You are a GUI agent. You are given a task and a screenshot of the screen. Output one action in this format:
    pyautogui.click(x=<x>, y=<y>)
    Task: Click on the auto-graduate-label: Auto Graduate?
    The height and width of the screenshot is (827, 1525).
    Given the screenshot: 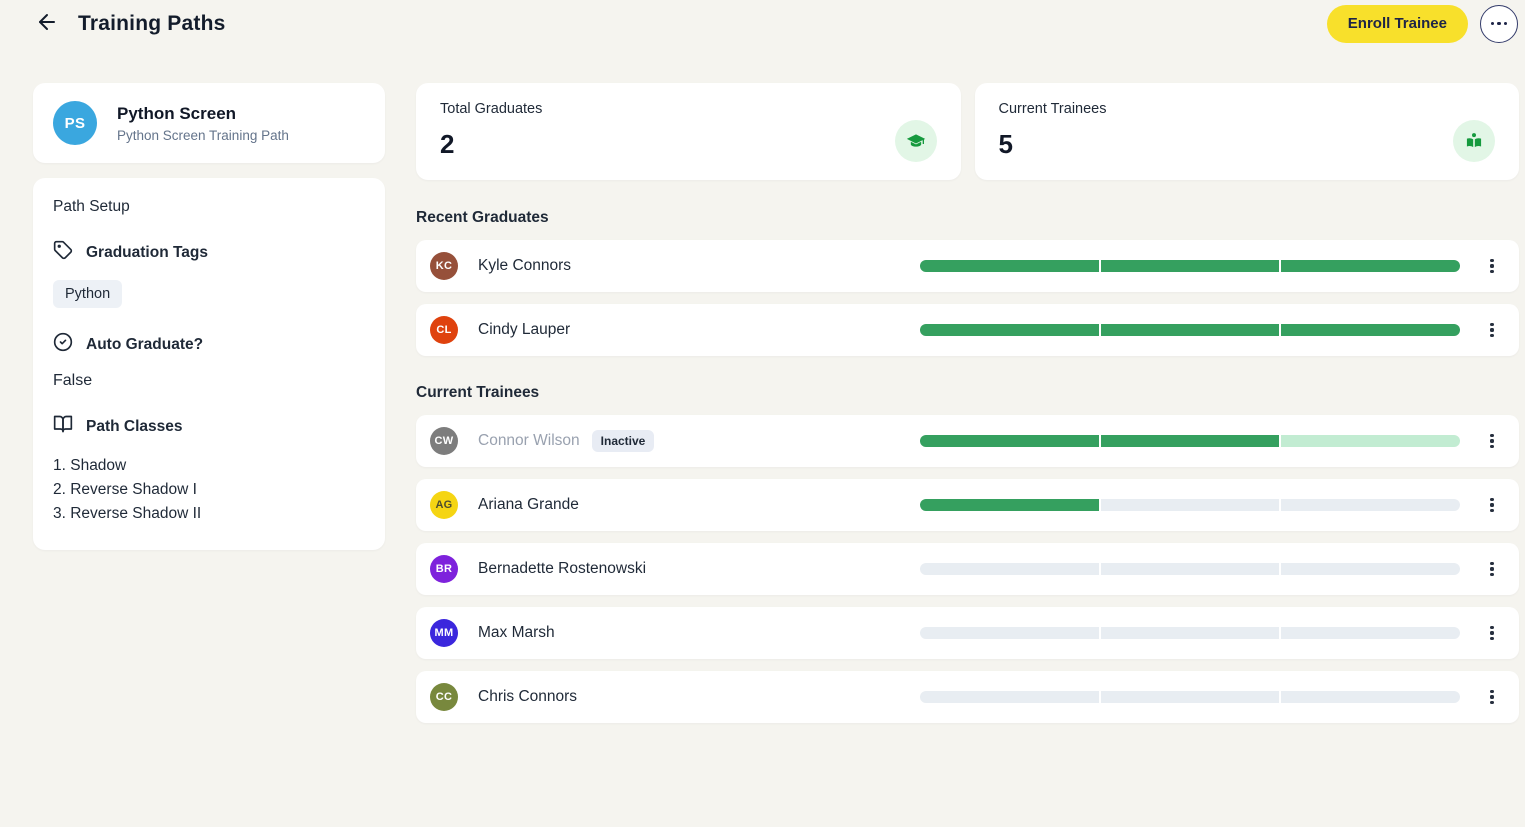 What is the action you would take?
    pyautogui.click(x=145, y=344)
    